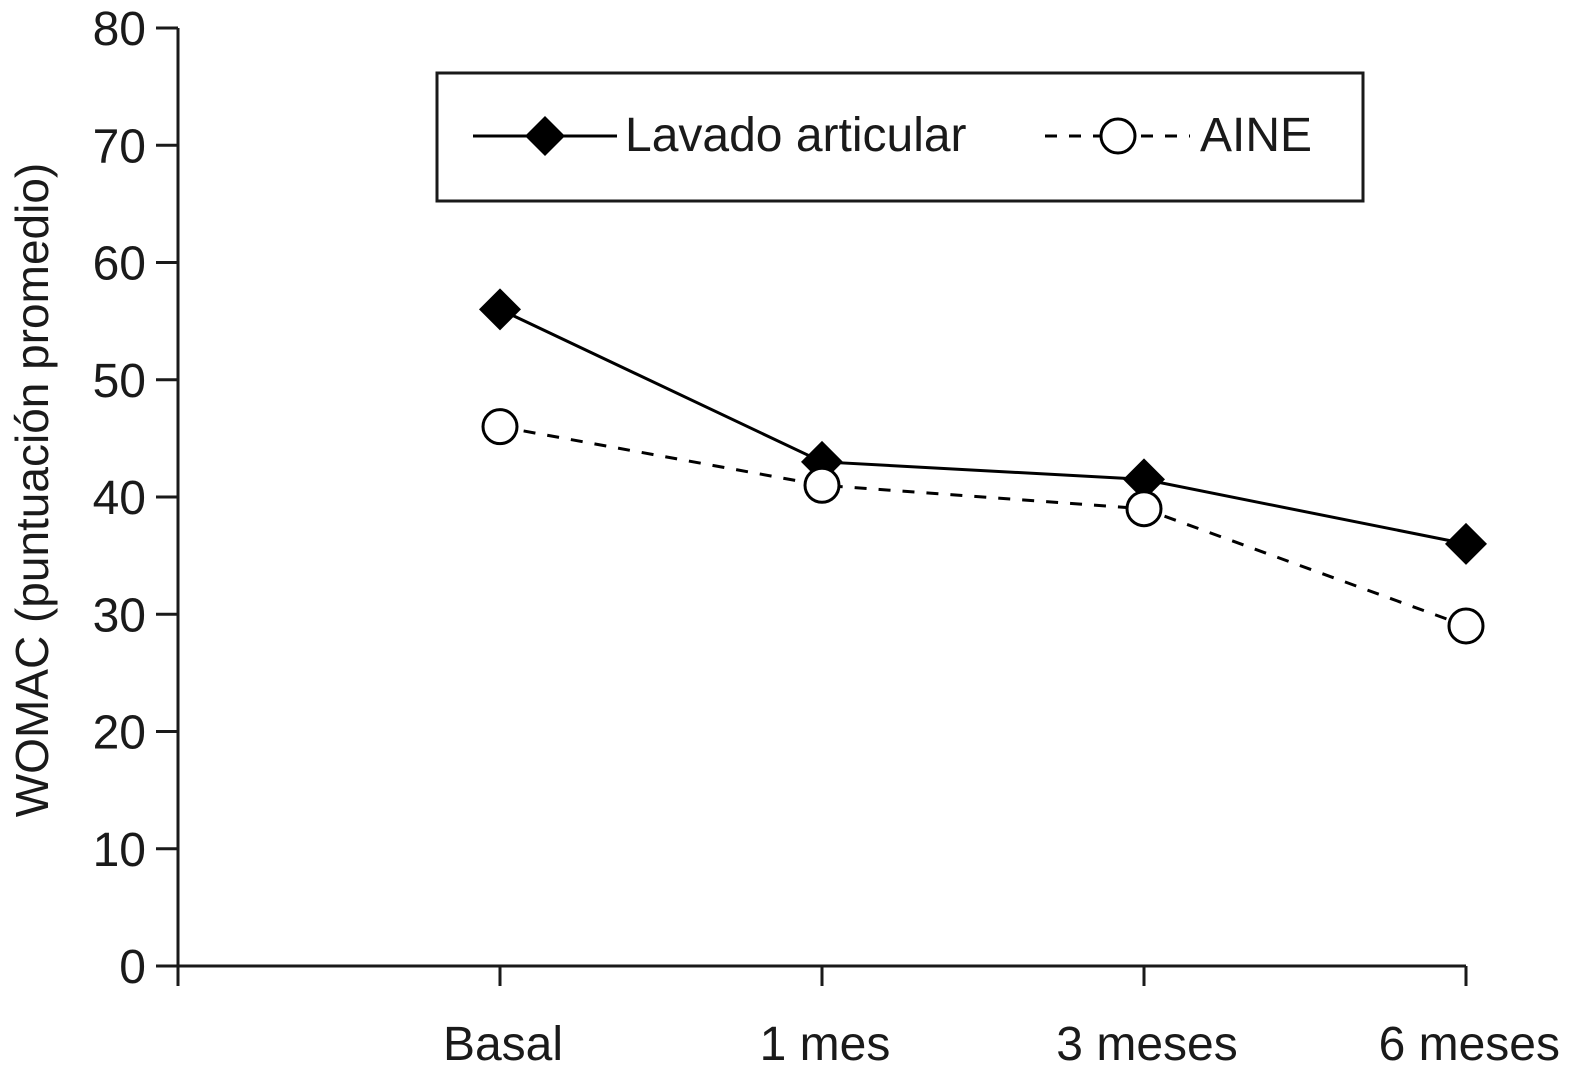 The image size is (1587, 1090). What do you see at coordinates (119, 146) in the screenshot?
I see `y-tick-label: 70` at bounding box center [119, 146].